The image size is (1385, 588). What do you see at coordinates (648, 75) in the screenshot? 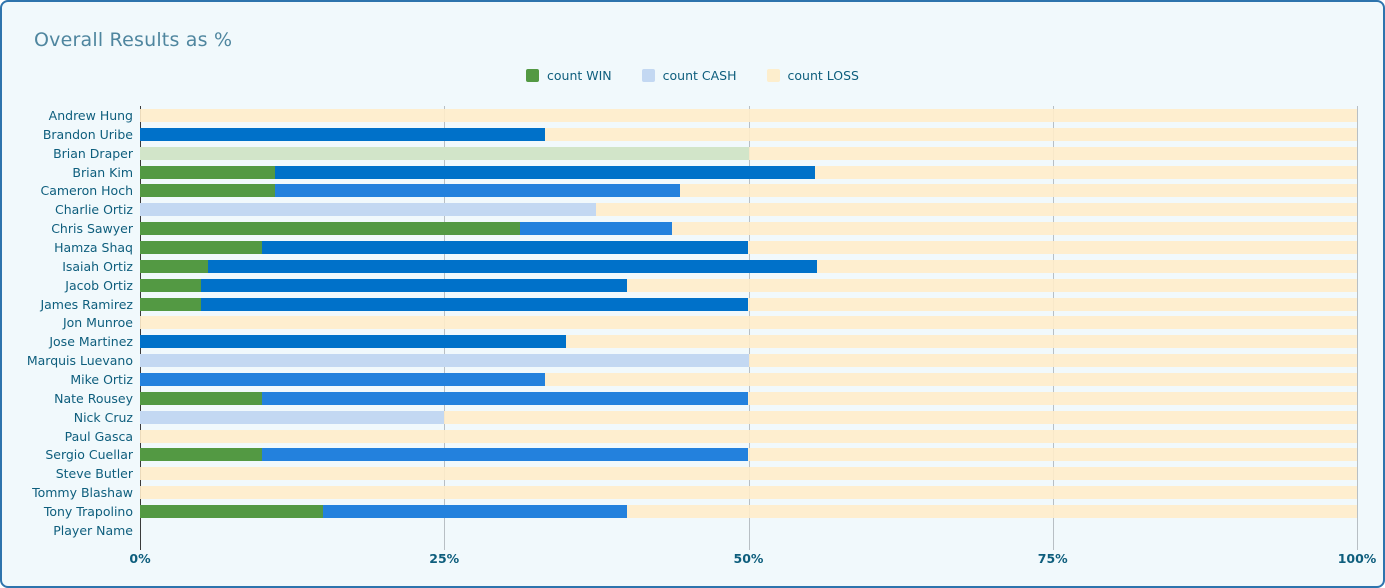
I see `cash-swatch-icon` at bounding box center [648, 75].